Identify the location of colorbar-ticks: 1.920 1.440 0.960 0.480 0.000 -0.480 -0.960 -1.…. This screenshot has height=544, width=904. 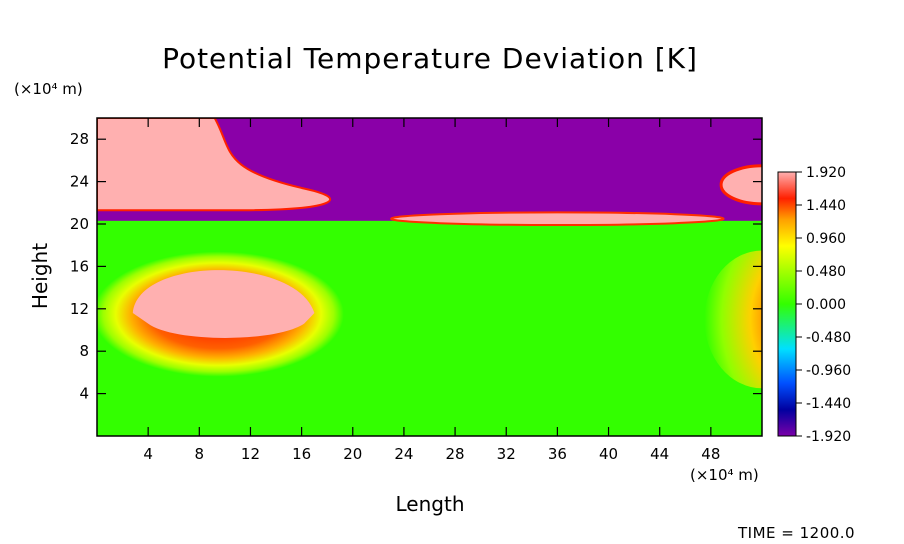
(823, 305).